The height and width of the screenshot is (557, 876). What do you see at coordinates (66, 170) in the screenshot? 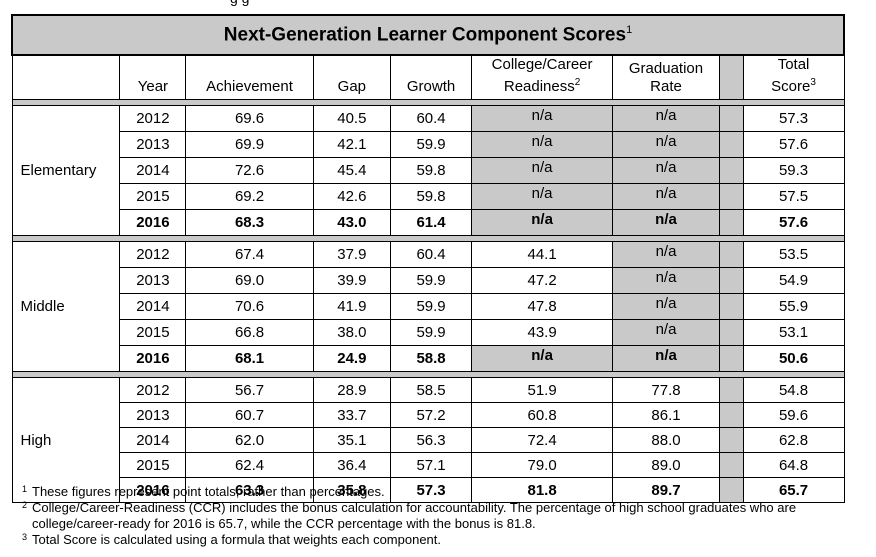
I see `school-level-label: Elementary` at bounding box center [66, 170].